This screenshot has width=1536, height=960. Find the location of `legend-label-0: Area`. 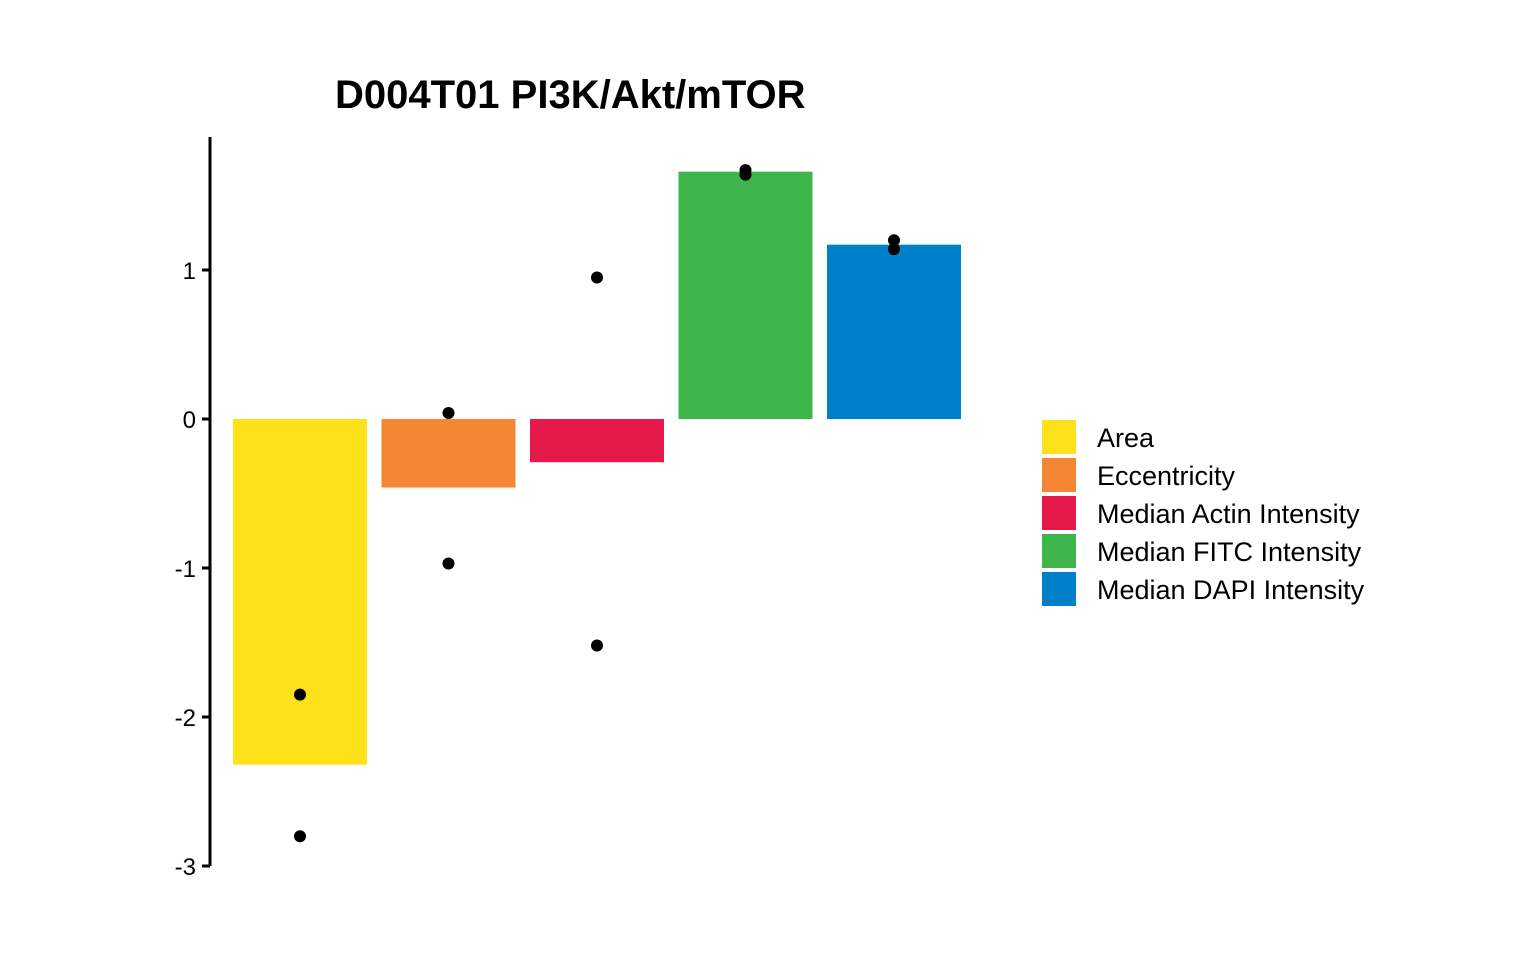

legend-label-0: Area is located at coordinates (1126, 438).